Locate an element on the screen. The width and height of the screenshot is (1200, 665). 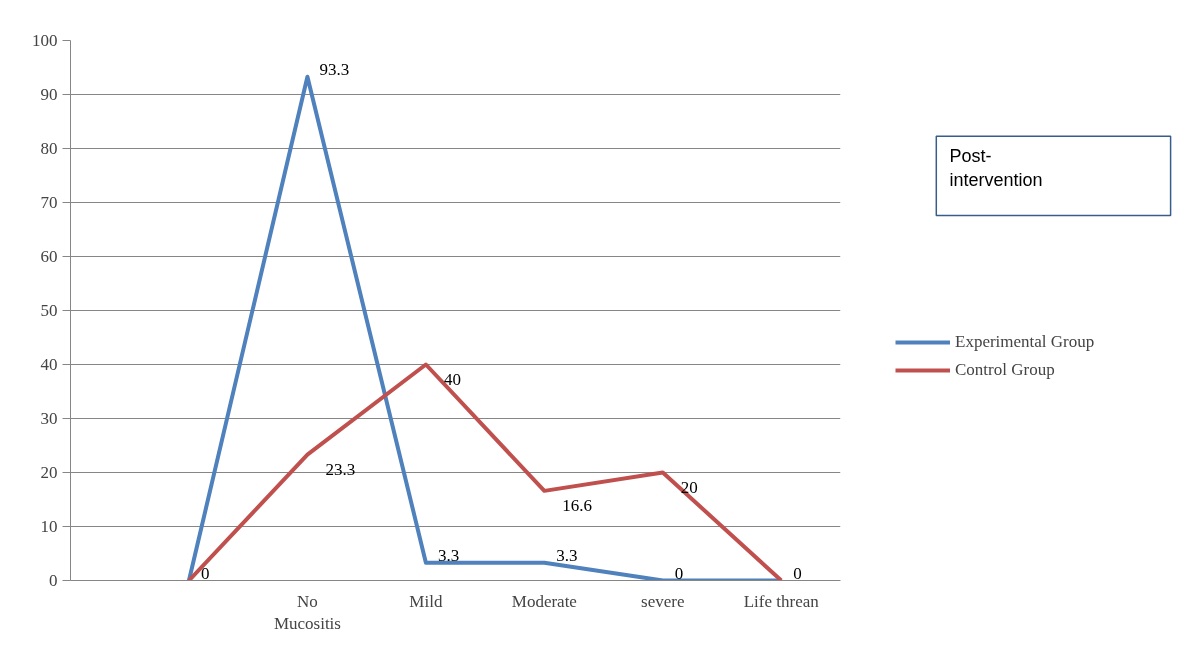
y-tick-label: 60 is located at coordinates (49, 256).